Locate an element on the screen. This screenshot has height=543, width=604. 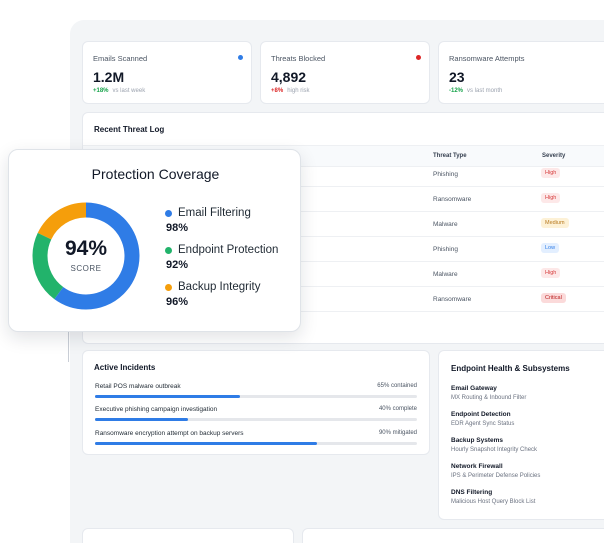
donut-segment-endpoint-protection is located at coordinates (86, 256).